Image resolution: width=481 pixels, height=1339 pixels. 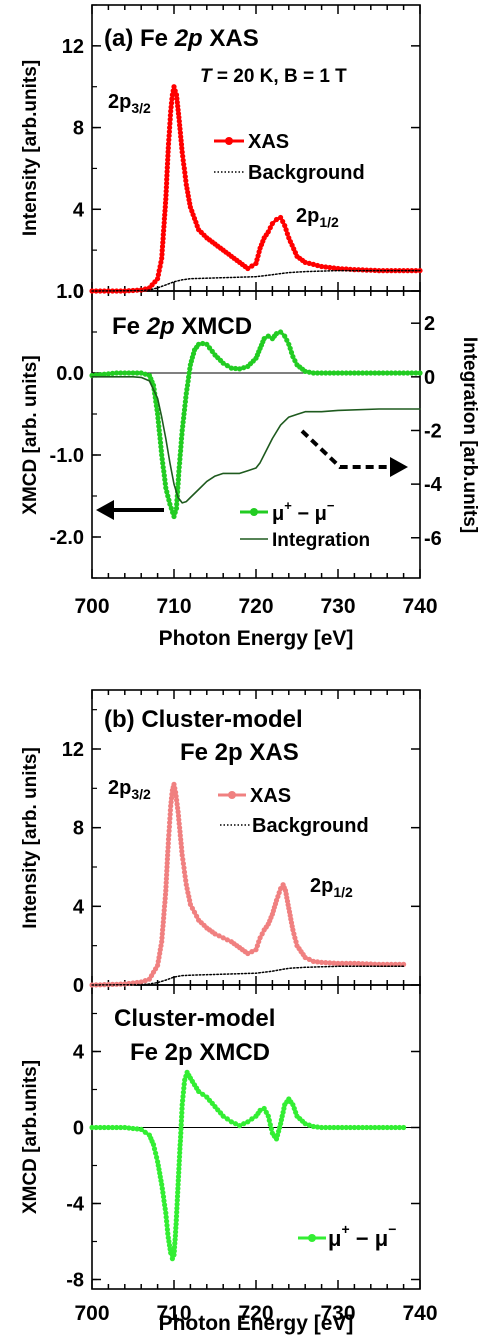 I want to click on x-tick-label: 720, so click(x=255, y=1313).